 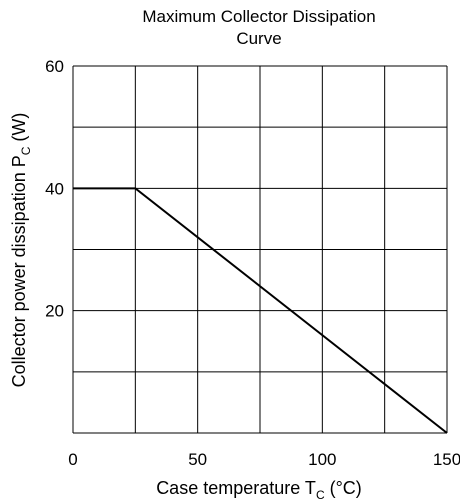 What do you see at coordinates (19, 130) in the screenshot?
I see `y-axis-label-unit: (W)` at bounding box center [19, 130].